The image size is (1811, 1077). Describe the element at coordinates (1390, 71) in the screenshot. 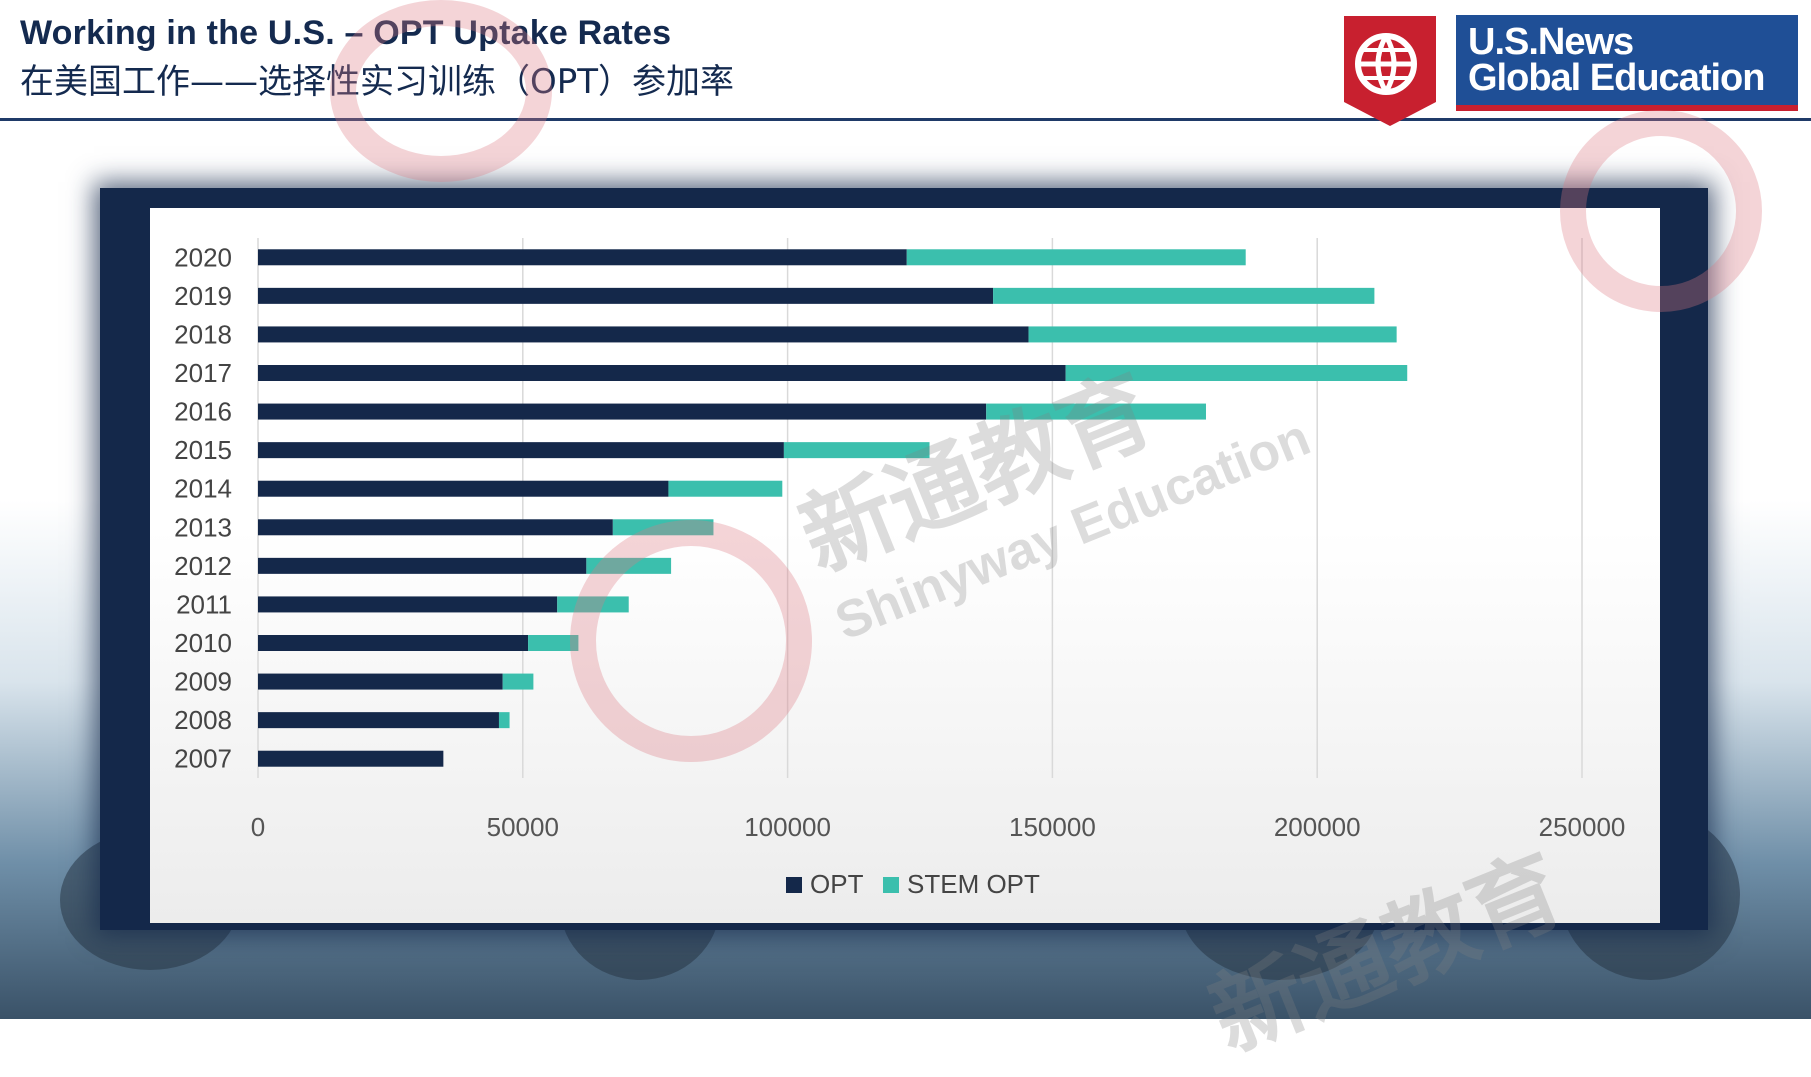

I see `globe-shield-icon` at that location.